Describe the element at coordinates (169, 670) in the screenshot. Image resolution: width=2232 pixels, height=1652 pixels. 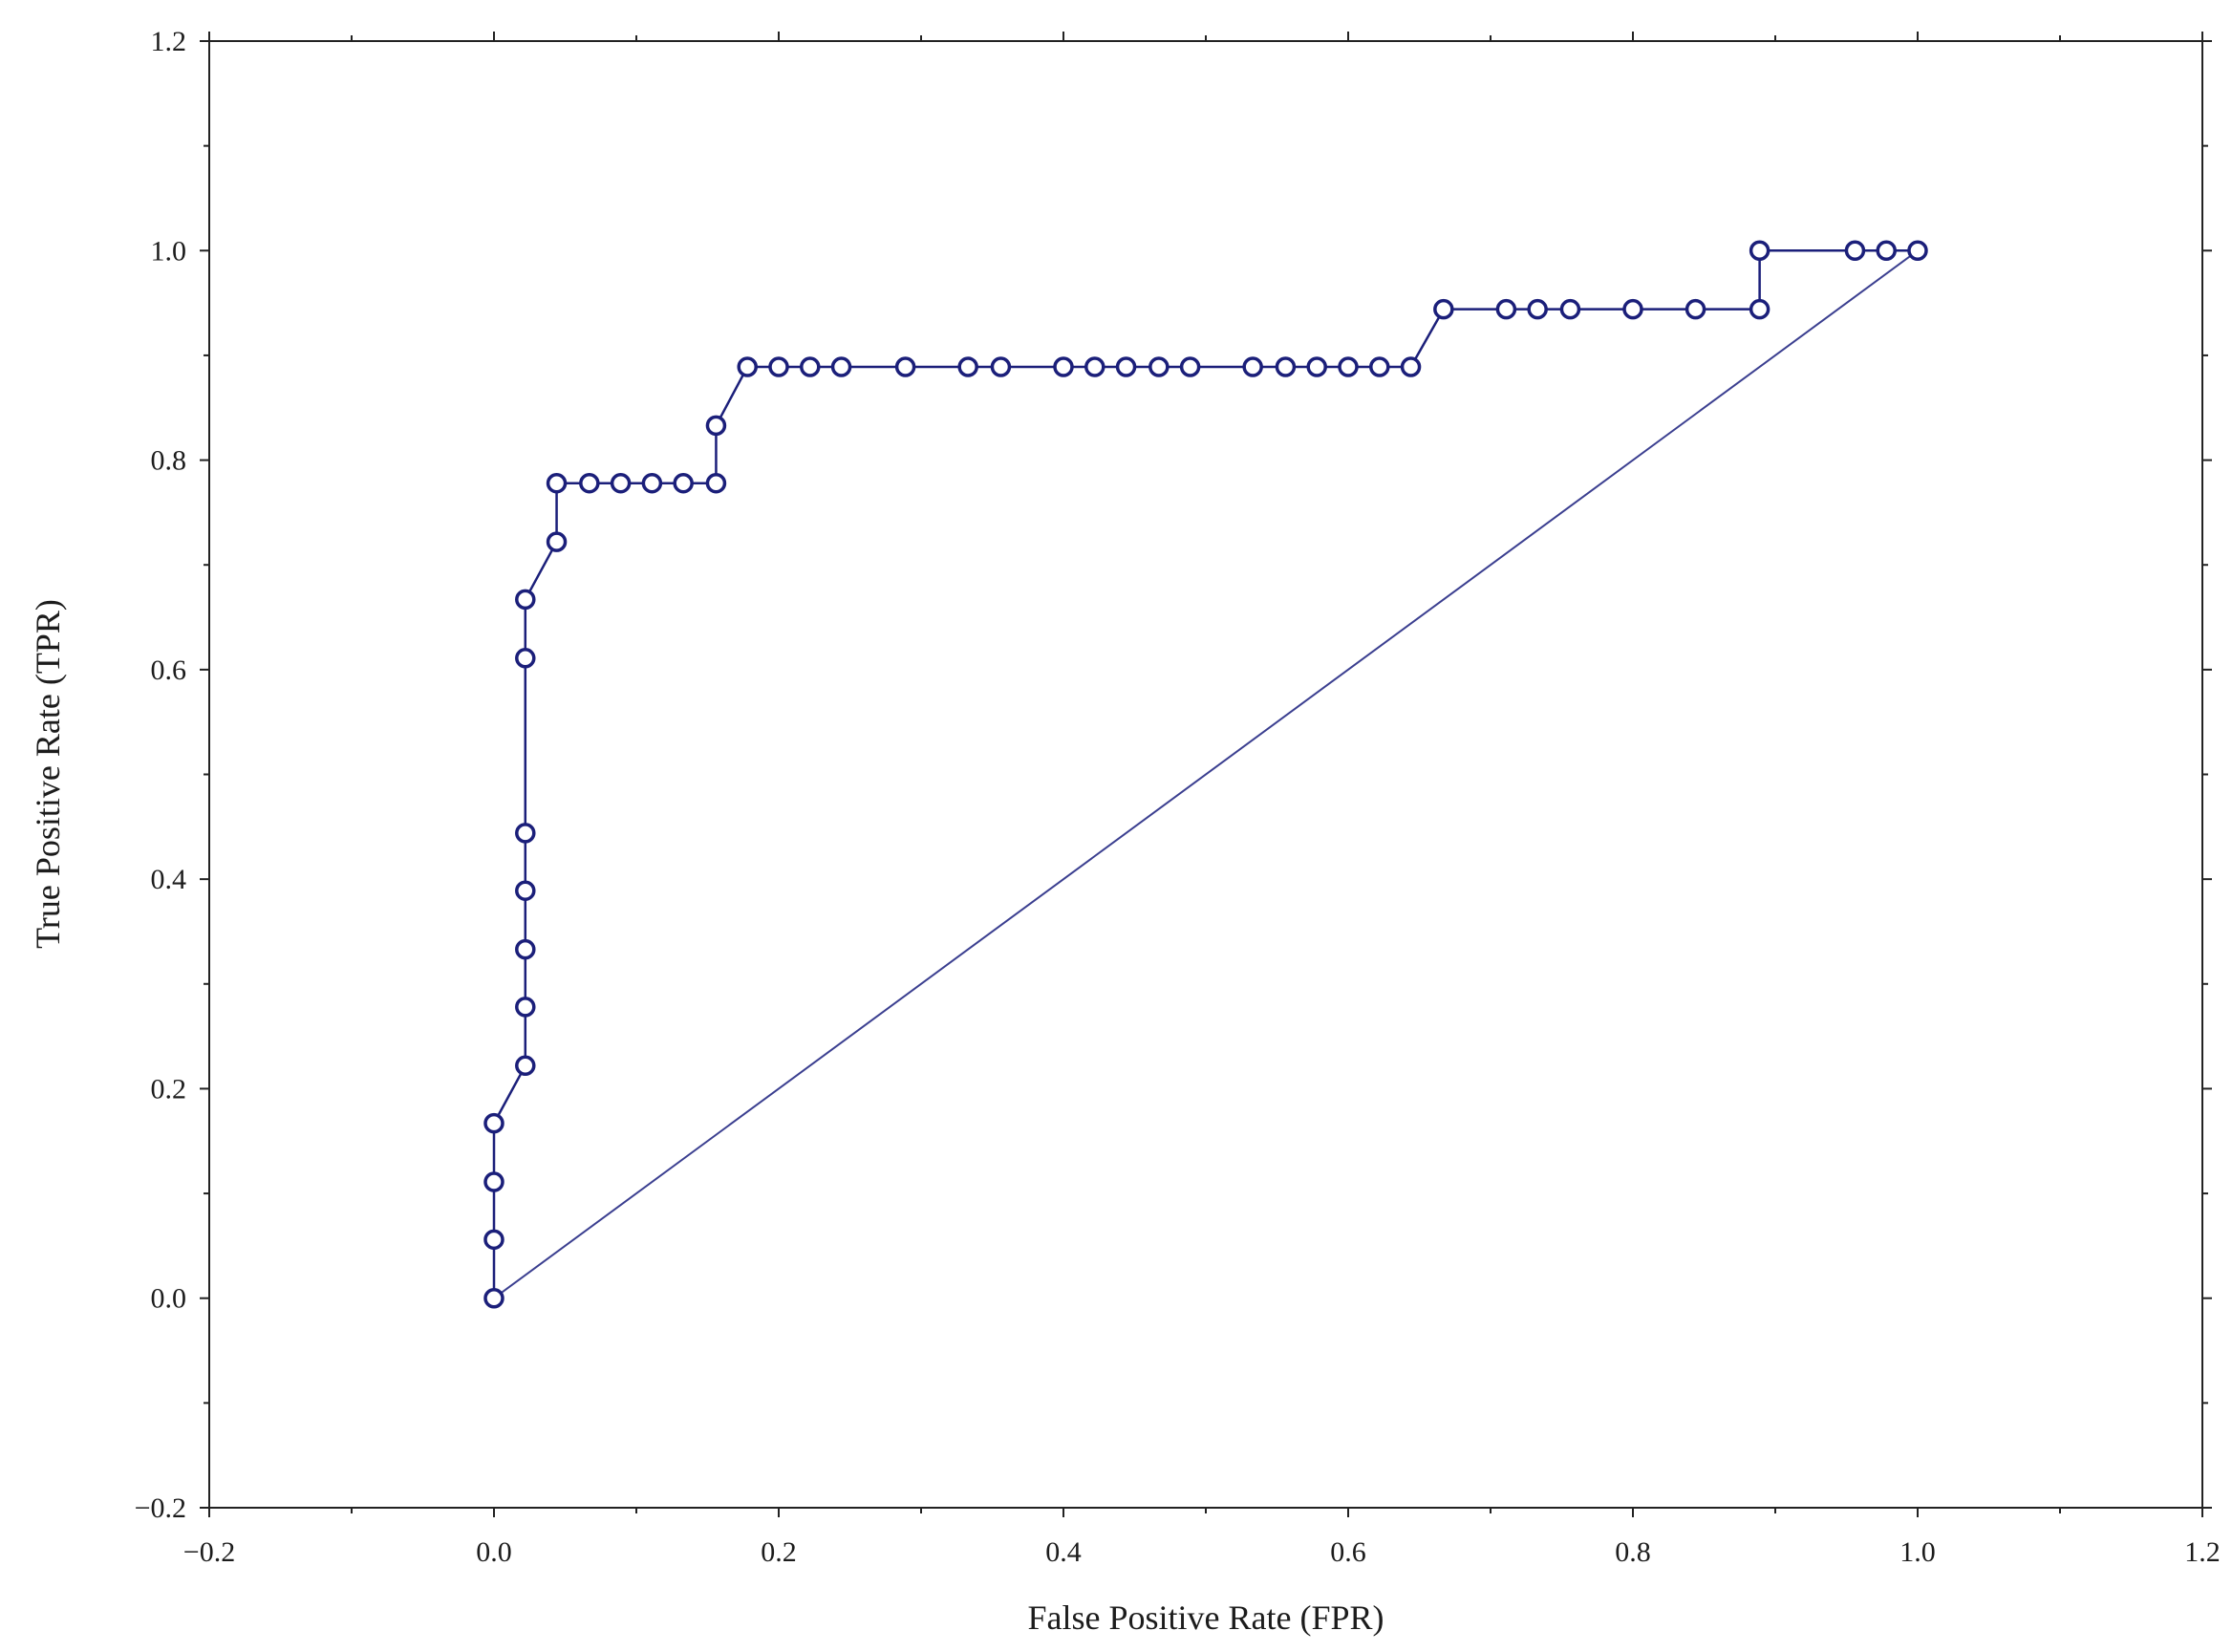
I see `y-tick-label: 0.6` at that location.